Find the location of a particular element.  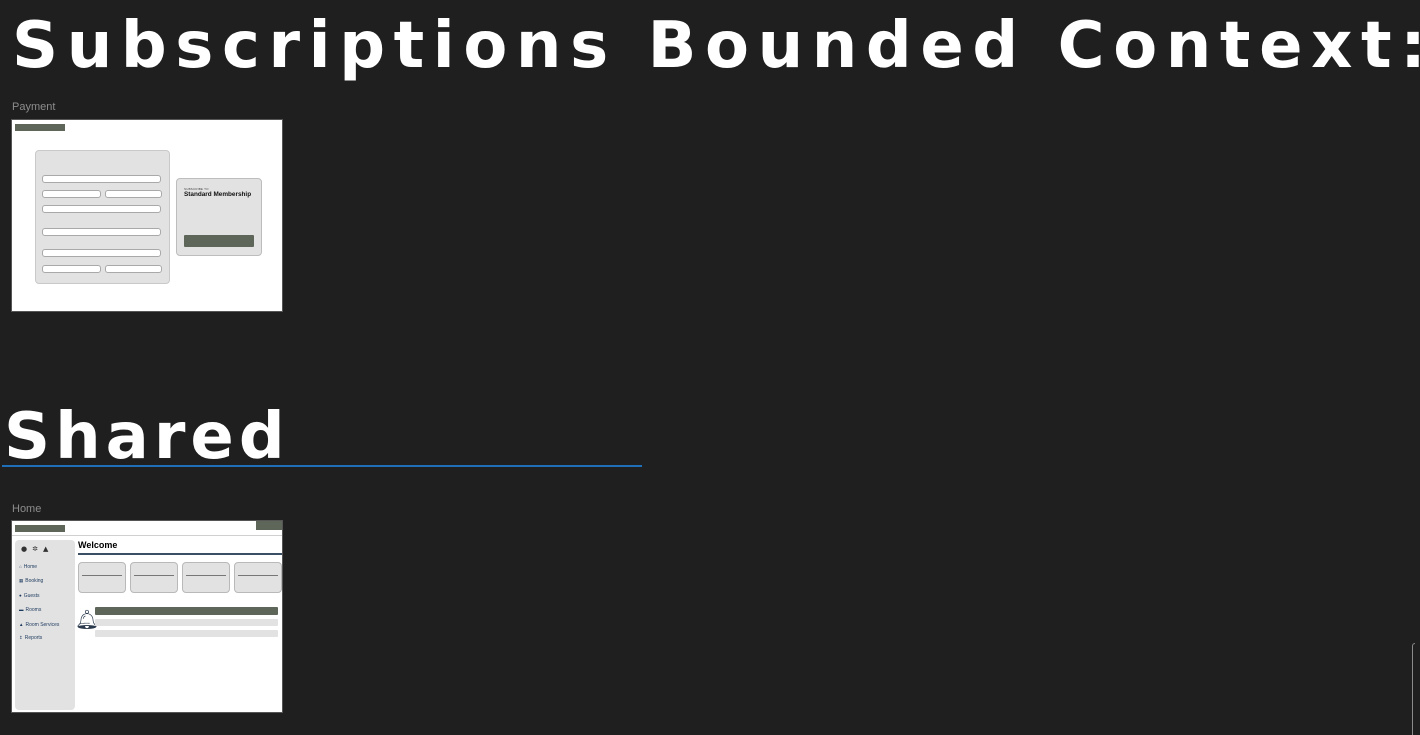

bell-service-icon: ▲ is located at coordinates (21, 624).